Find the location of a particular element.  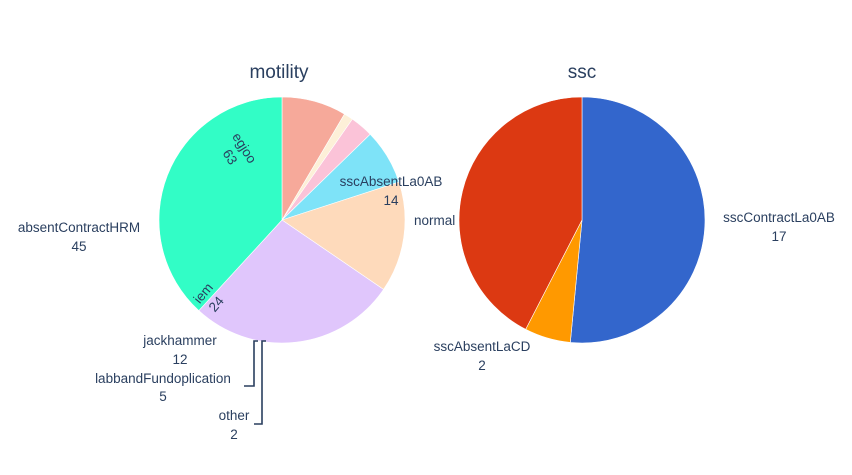

pie-slice-sscContractLa0AB is located at coordinates (637, 220).